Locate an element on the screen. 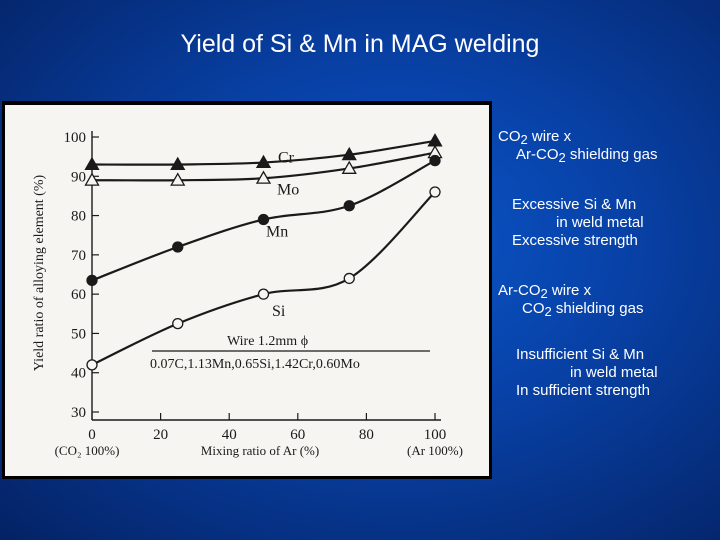  x-tick-label: 80 is located at coordinates (366, 435).